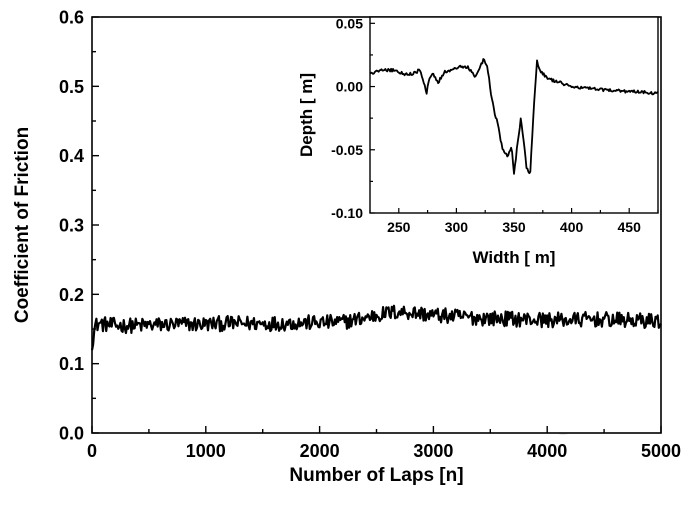 The height and width of the screenshot is (509, 688). What do you see at coordinates (457, 227) in the screenshot?
I see `inset-x-tick-label: 300` at bounding box center [457, 227].